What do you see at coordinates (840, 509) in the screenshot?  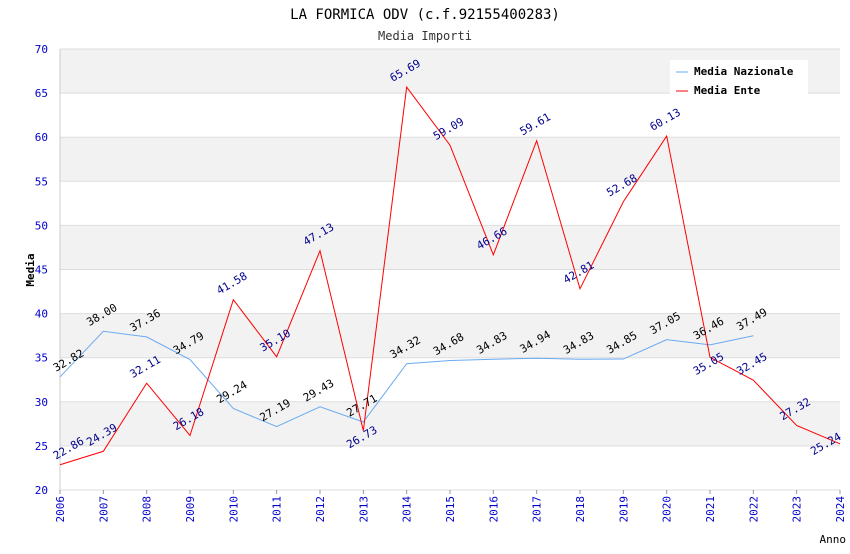 I see `x-tick-label: 2024` at bounding box center [840, 509].